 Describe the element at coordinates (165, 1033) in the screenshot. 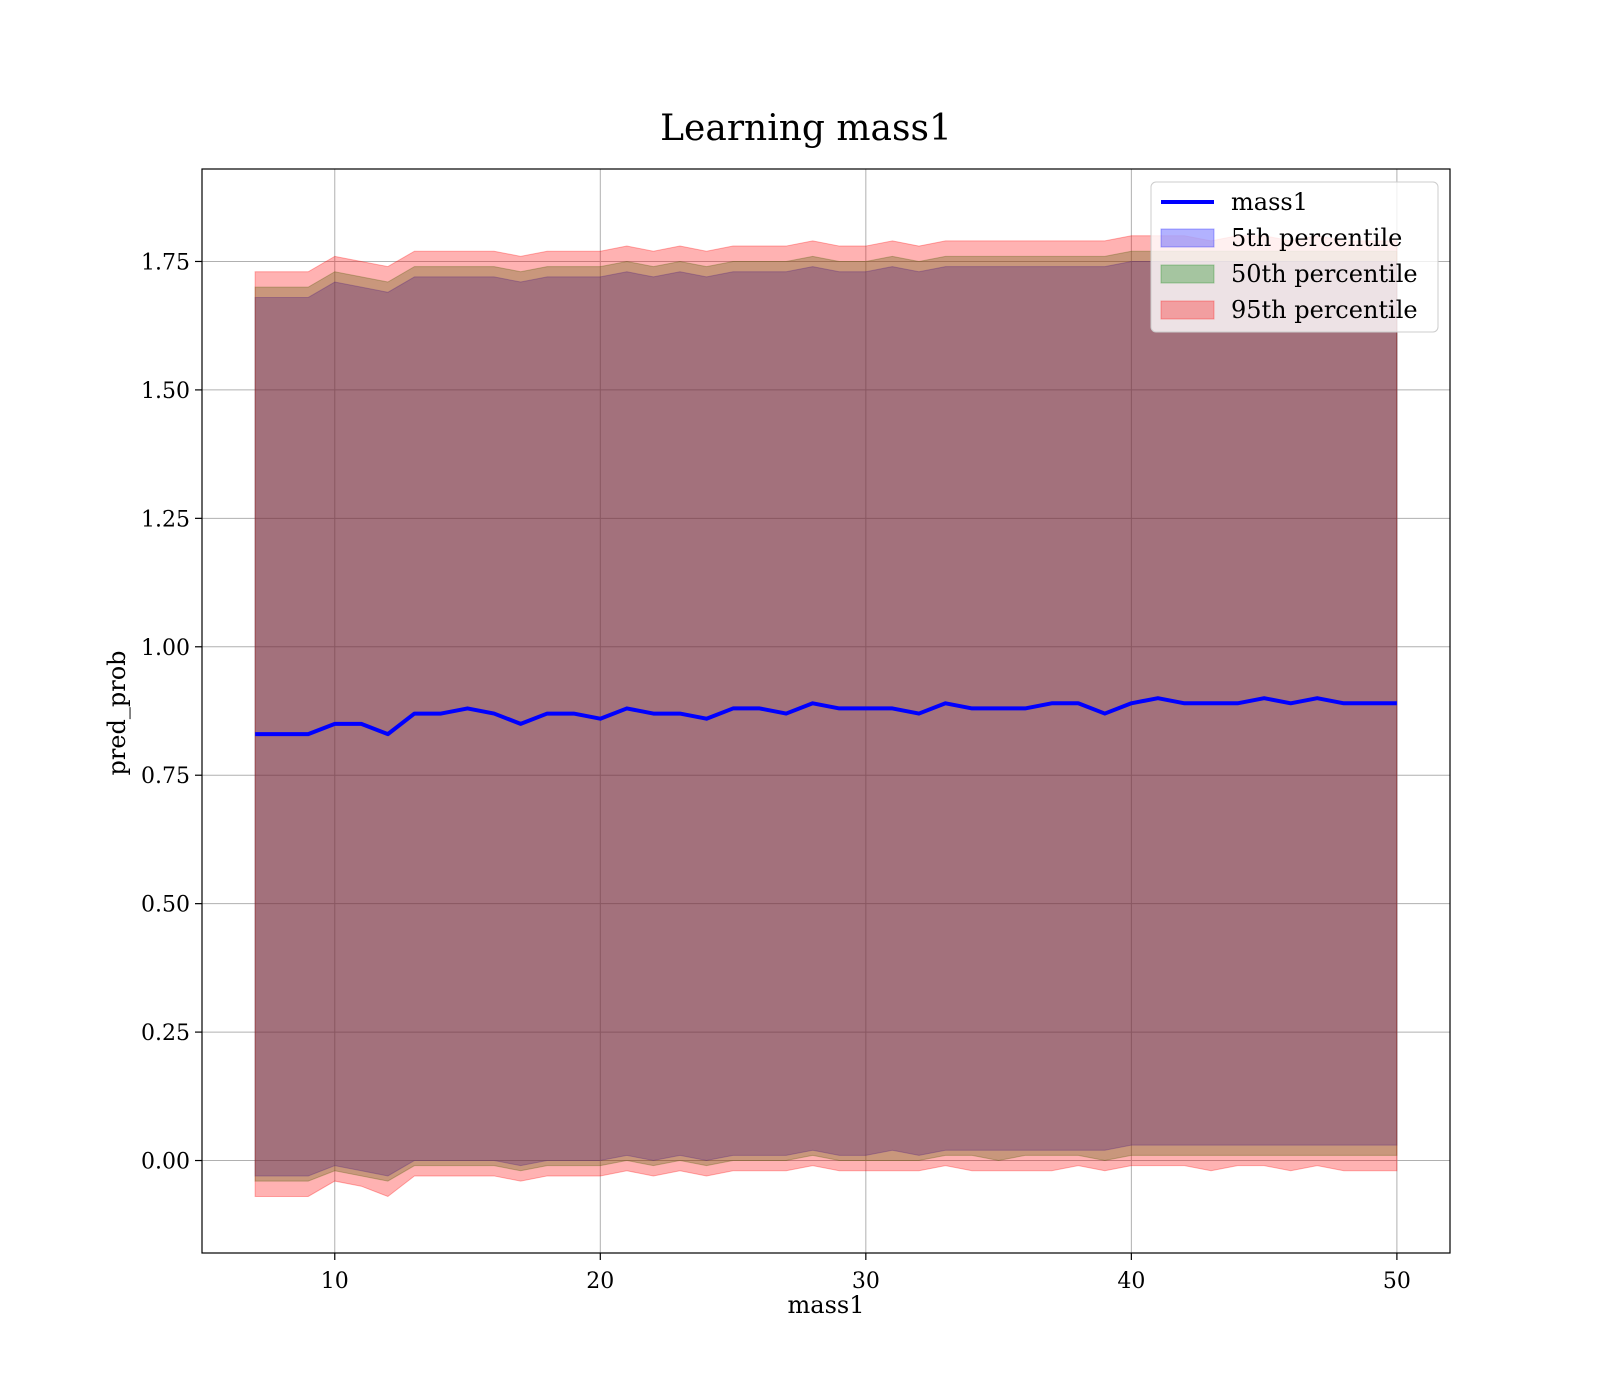

I see `y-tick-label: 0.25` at that location.